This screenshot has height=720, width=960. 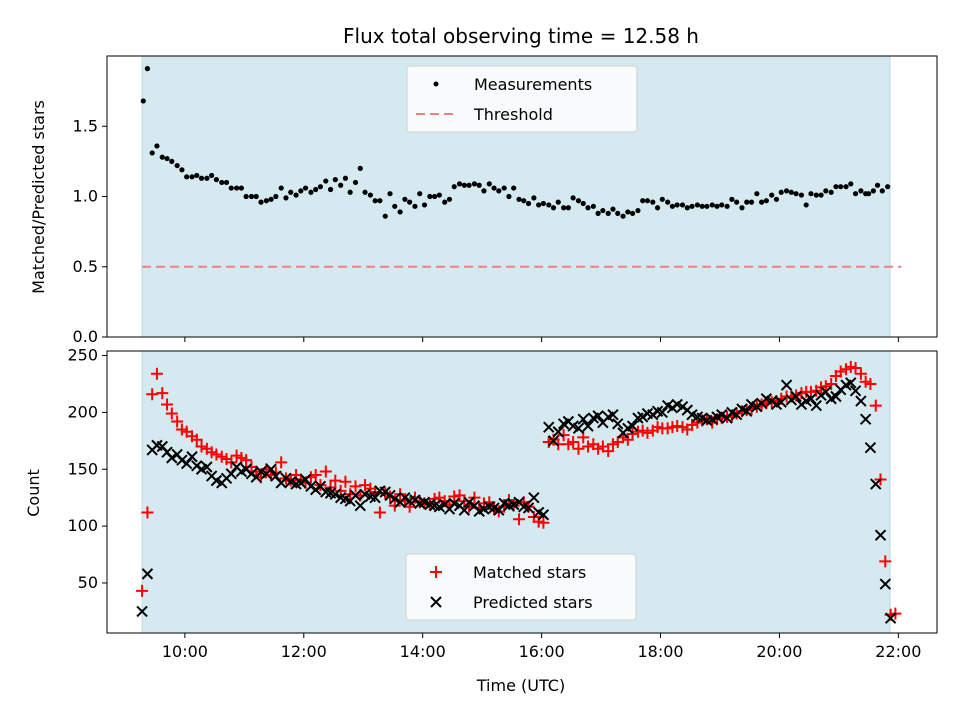 I want to click on bottom-y-axis-label: Count, so click(x=33, y=493).